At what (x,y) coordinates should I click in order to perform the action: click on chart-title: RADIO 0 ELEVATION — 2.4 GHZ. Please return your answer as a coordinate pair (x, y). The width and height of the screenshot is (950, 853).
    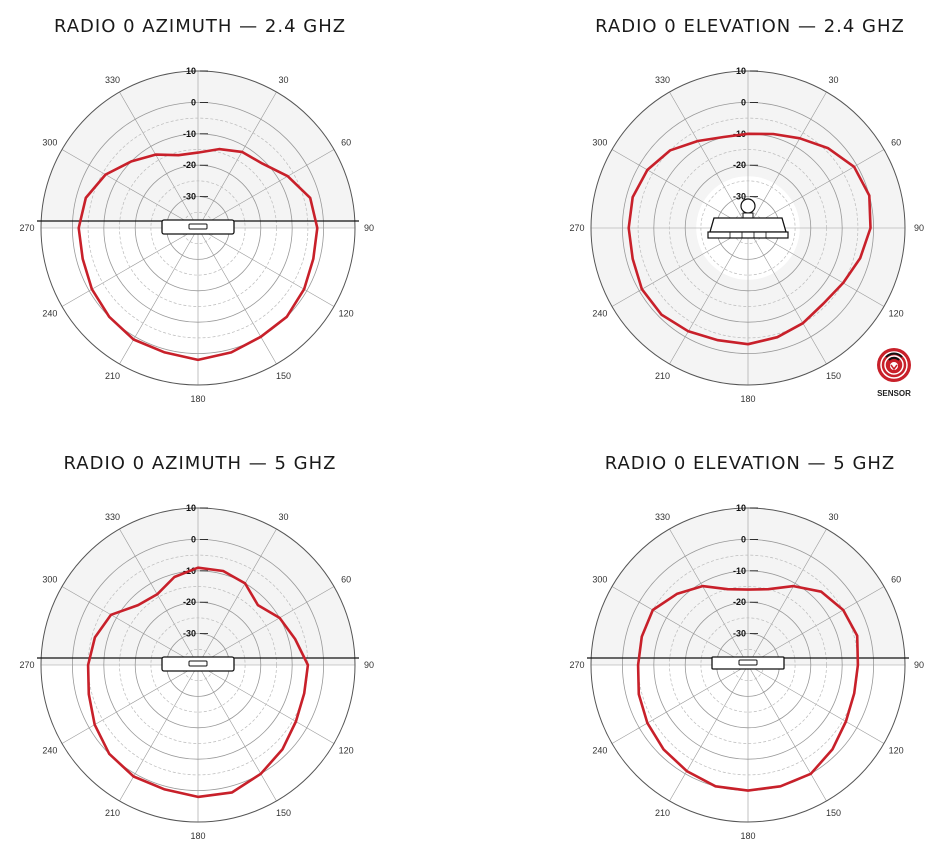
    Looking at the image, I should click on (750, 26).